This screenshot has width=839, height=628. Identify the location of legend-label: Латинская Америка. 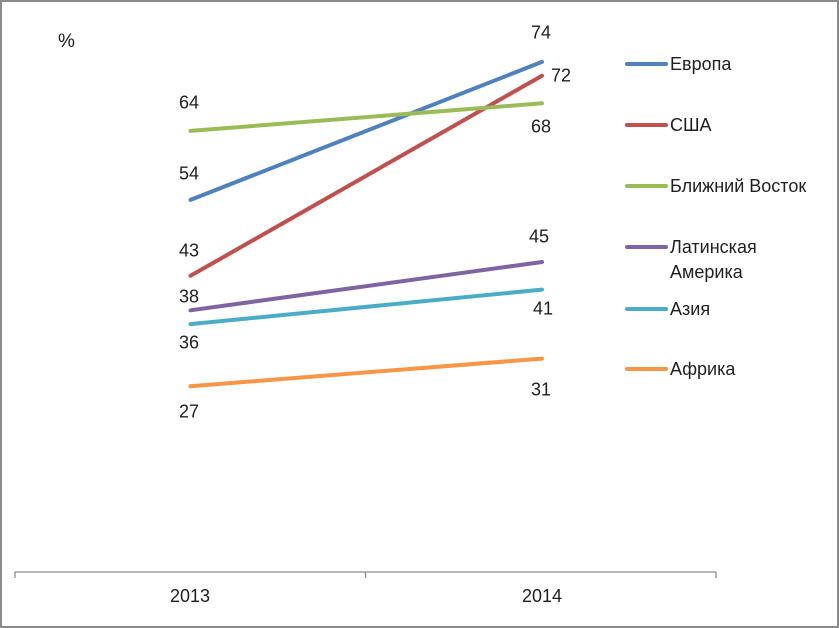
(713, 259).